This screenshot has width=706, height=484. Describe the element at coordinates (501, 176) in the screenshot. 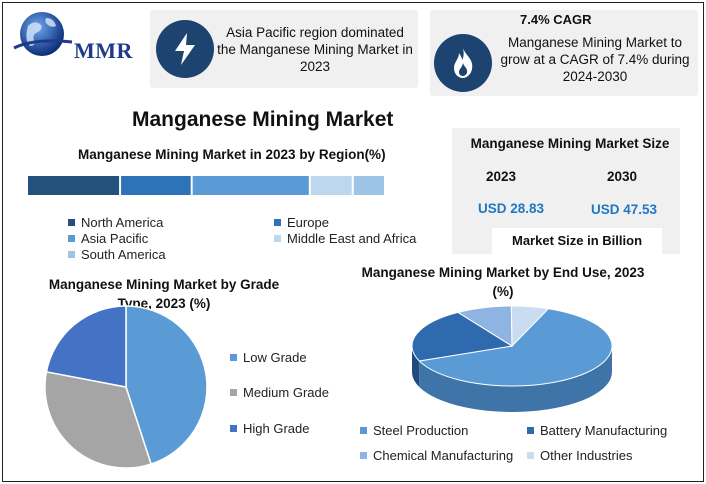

I see `year-2023: 2023` at that location.